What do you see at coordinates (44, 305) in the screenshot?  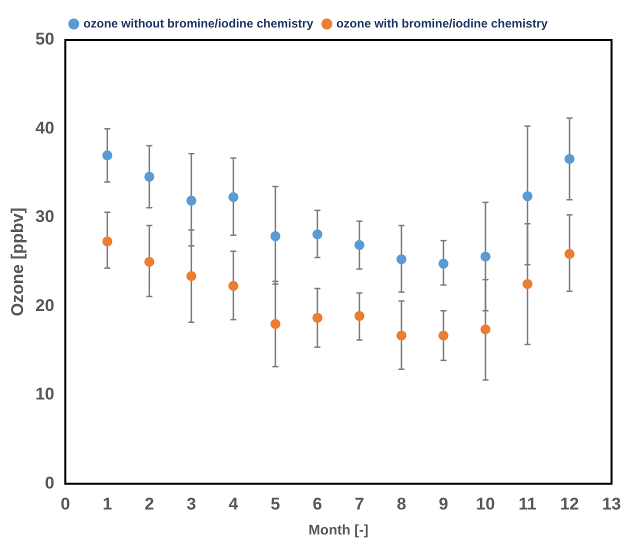 I see `y-tick-label: 20` at bounding box center [44, 305].